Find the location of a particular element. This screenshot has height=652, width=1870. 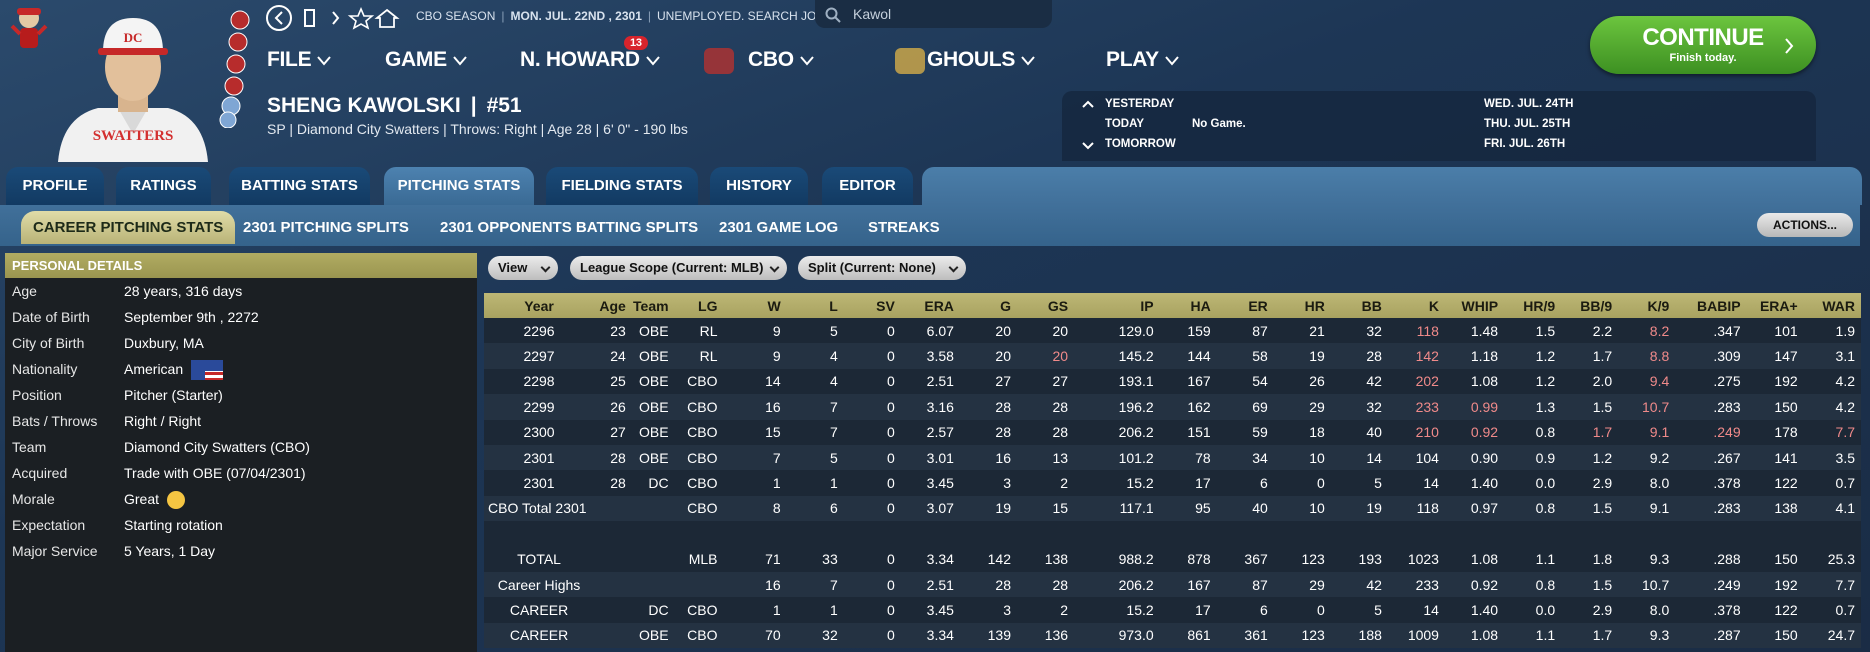

column-header: BB is located at coordinates (1359, 305).